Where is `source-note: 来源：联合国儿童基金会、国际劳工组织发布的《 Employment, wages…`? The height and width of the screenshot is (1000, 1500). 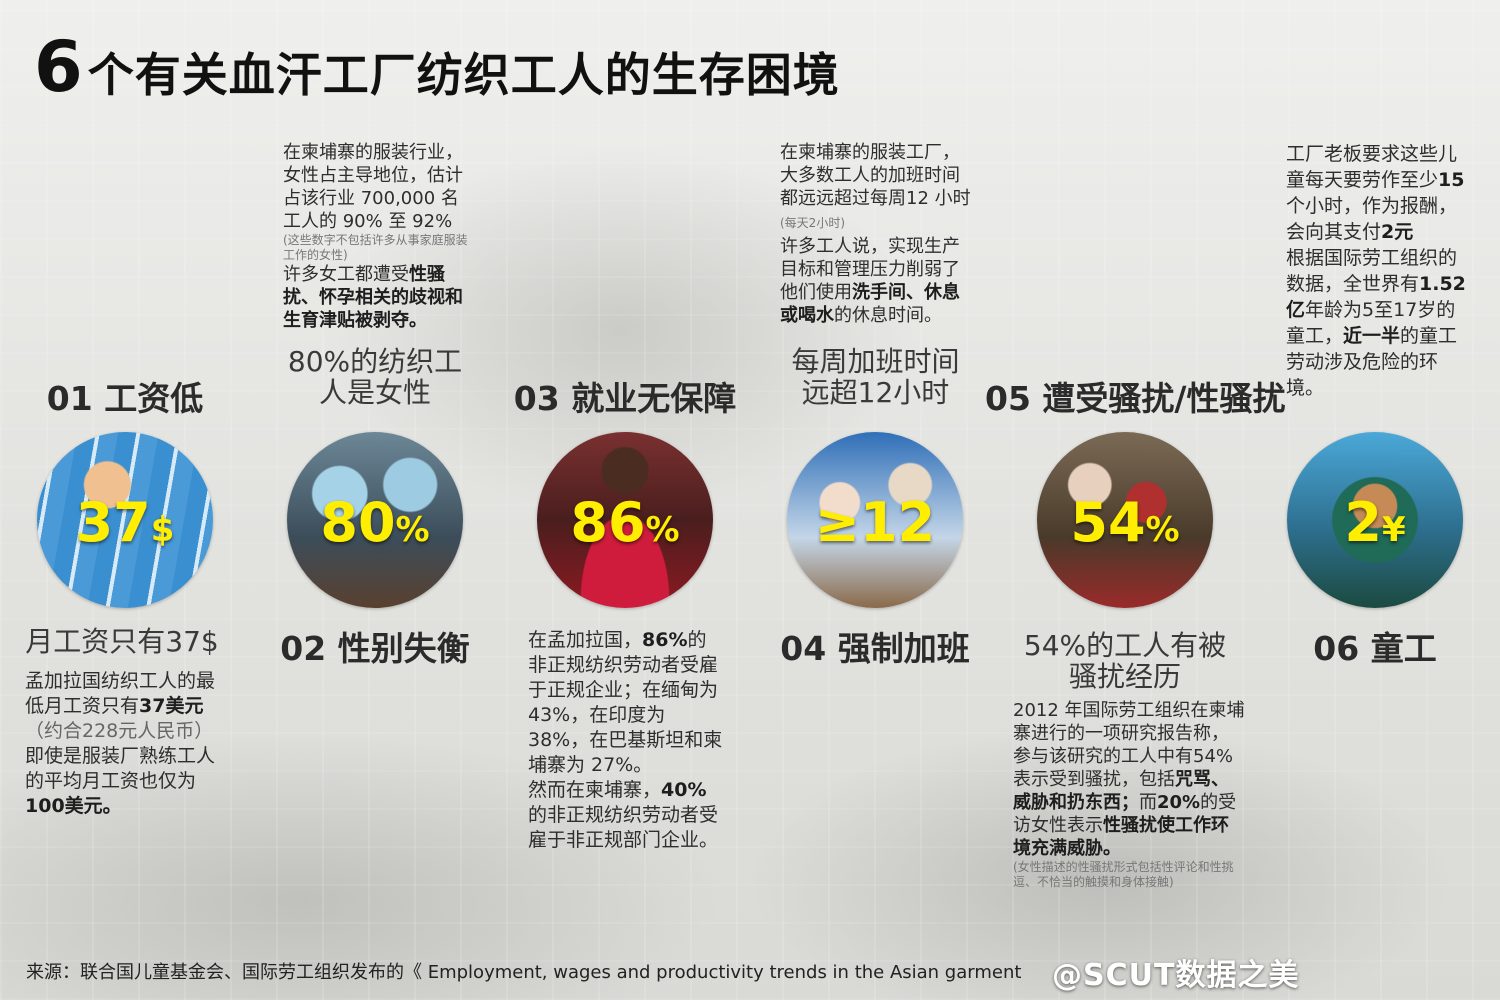 source-note: 来源：联合国儿童基金会、国际劳工组织发布的《 Employment, wages… is located at coordinates (524, 972).